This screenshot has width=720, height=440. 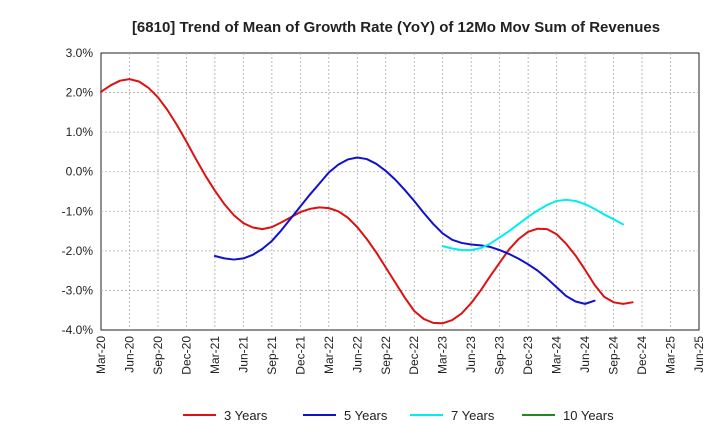 I want to click on y-tick-label: 3.0%, so click(x=80, y=53).